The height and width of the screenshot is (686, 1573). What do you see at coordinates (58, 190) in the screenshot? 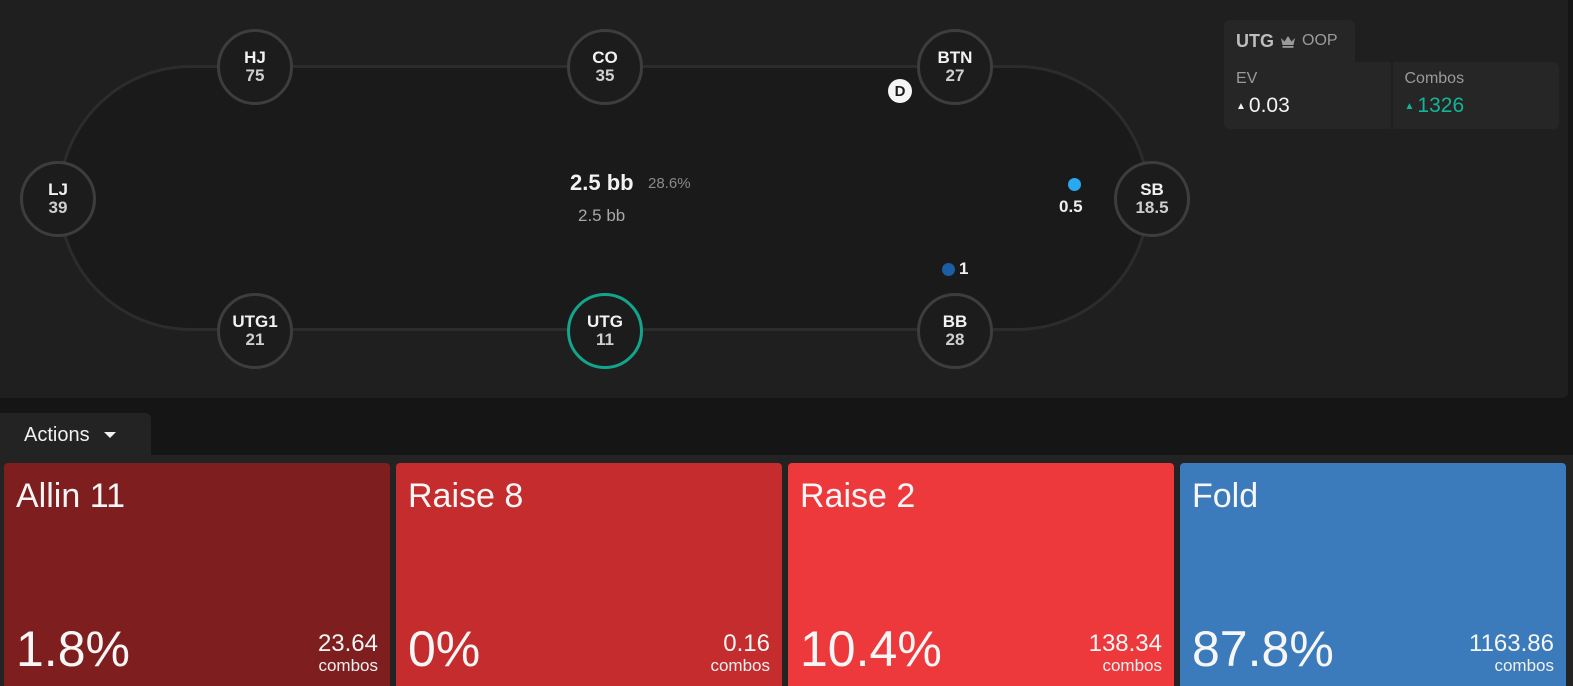
I see `seat-name: LJ` at bounding box center [58, 190].